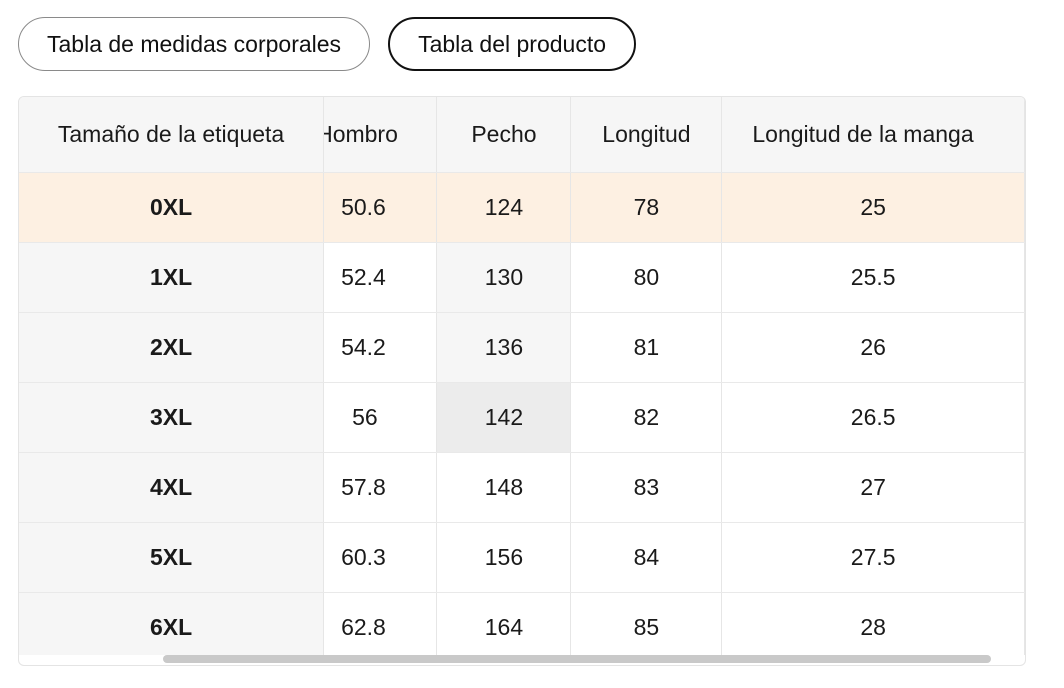 This screenshot has height=688, width=1064. Describe the element at coordinates (504, 135) in the screenshot. I see `header-chest: Pecho` at that location.